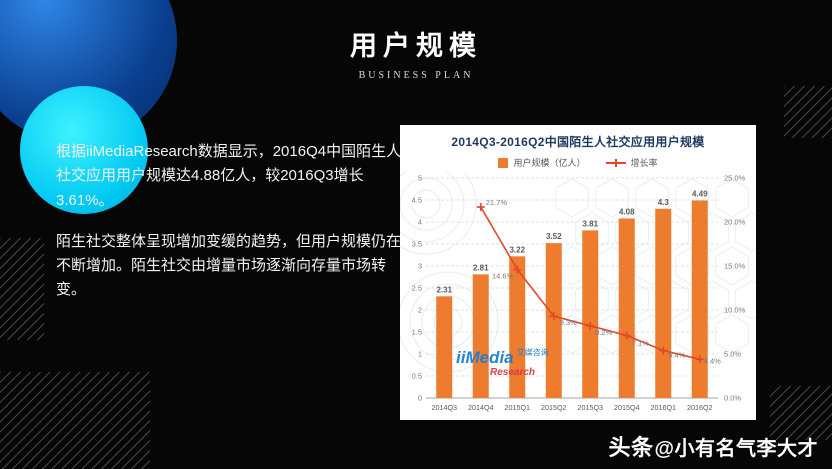 Image resolution: width=832 pixels, height=469 pixels. I want to click on svg-text: 3.5, so click(417, 244).